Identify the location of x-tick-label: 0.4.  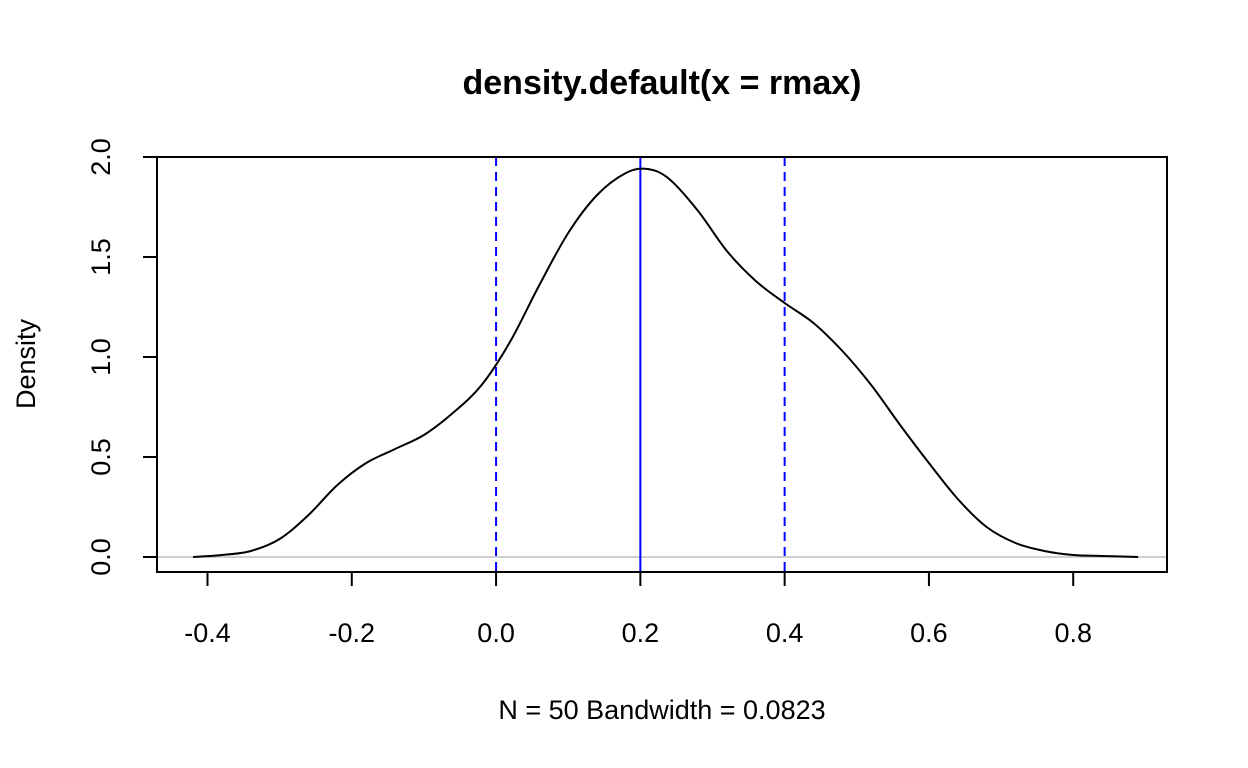
(785, 633).